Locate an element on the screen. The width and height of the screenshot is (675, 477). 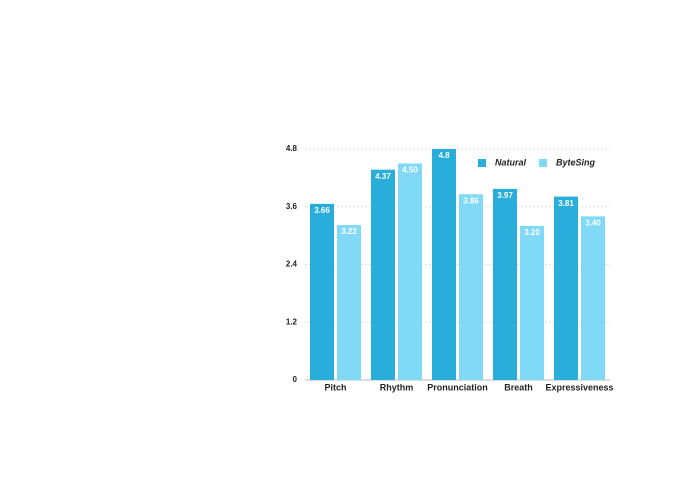
value-label: 3.22 is located at coordinates (349, 231).